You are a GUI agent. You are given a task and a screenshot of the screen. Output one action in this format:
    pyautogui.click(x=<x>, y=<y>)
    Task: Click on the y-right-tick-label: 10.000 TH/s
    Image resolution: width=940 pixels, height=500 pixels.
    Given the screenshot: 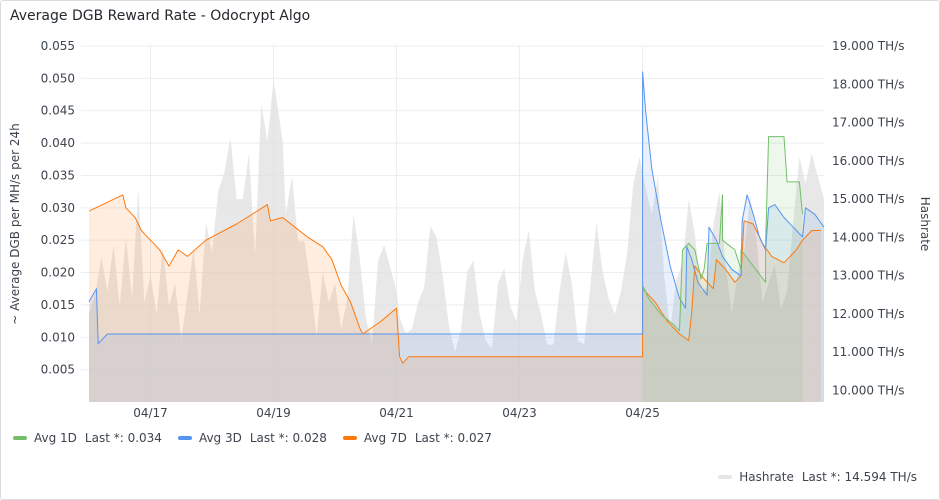 What is the action you would take?
    pyautogui.click(x=868, y=391)
    